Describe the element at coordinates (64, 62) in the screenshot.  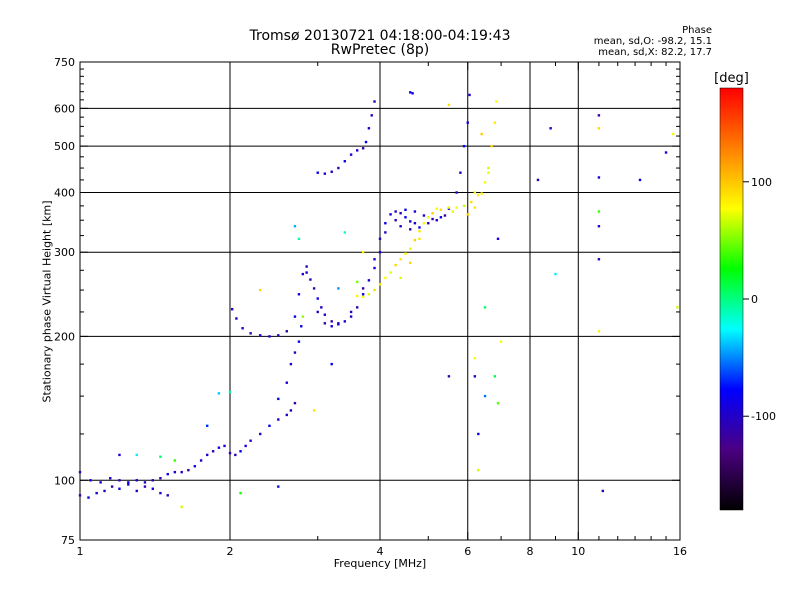
I see `y-tick-label: 750` at that location.